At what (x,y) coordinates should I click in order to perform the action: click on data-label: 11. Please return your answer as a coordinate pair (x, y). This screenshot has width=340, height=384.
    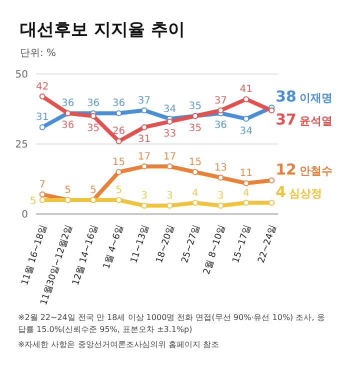
    Looking at the image, I should click on (246, 174).